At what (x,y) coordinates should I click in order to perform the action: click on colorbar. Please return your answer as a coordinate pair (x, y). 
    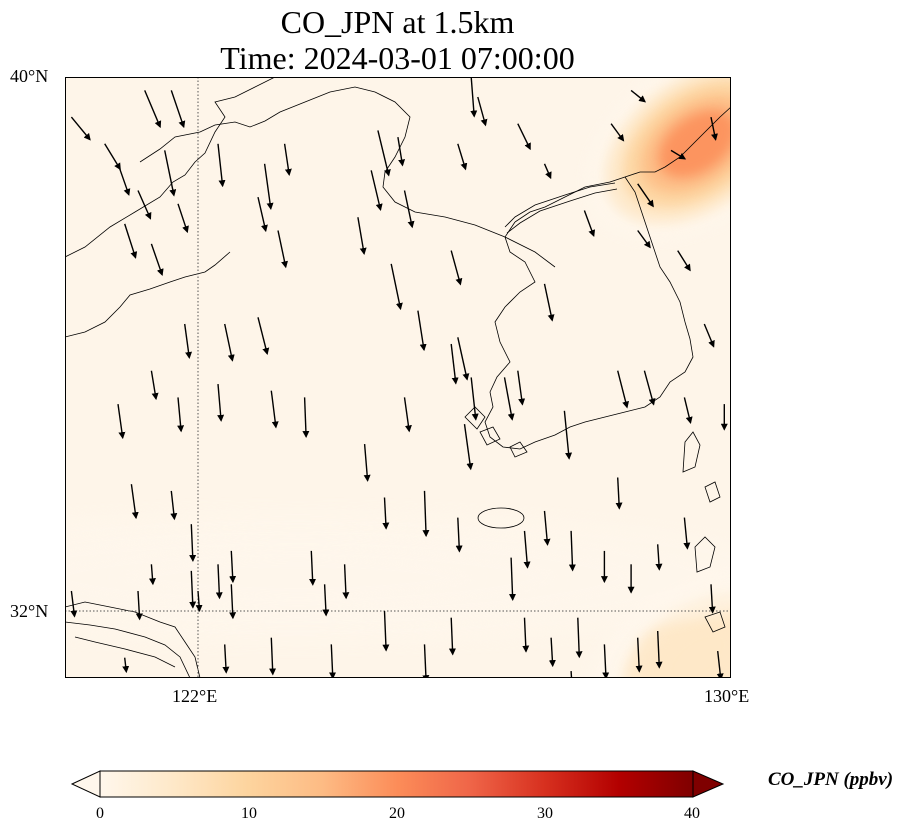
    Looking at the image, I should click on (397, 784).